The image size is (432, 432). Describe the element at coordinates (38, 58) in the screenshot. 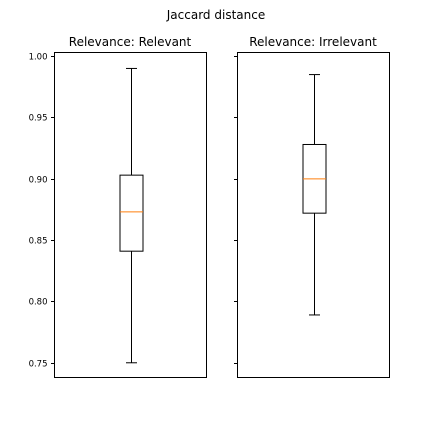

I see `y-tick-label: 1.00` at that location.